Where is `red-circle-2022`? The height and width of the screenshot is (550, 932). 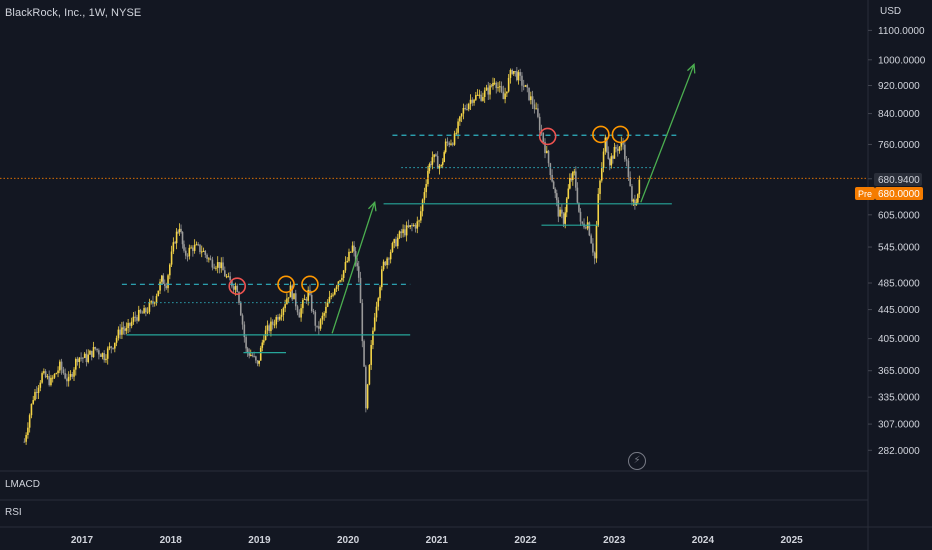 red-circle-2022 is located at coordinates (547, 136).